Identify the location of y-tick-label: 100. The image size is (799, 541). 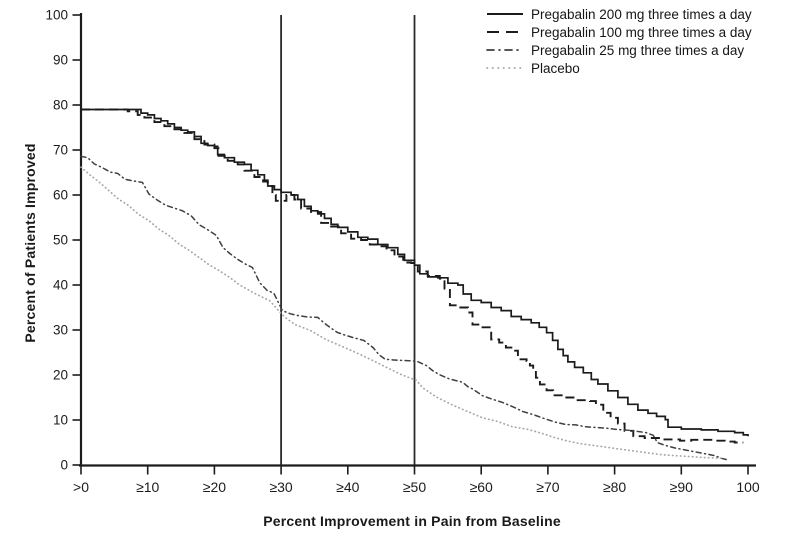
(56, 15).